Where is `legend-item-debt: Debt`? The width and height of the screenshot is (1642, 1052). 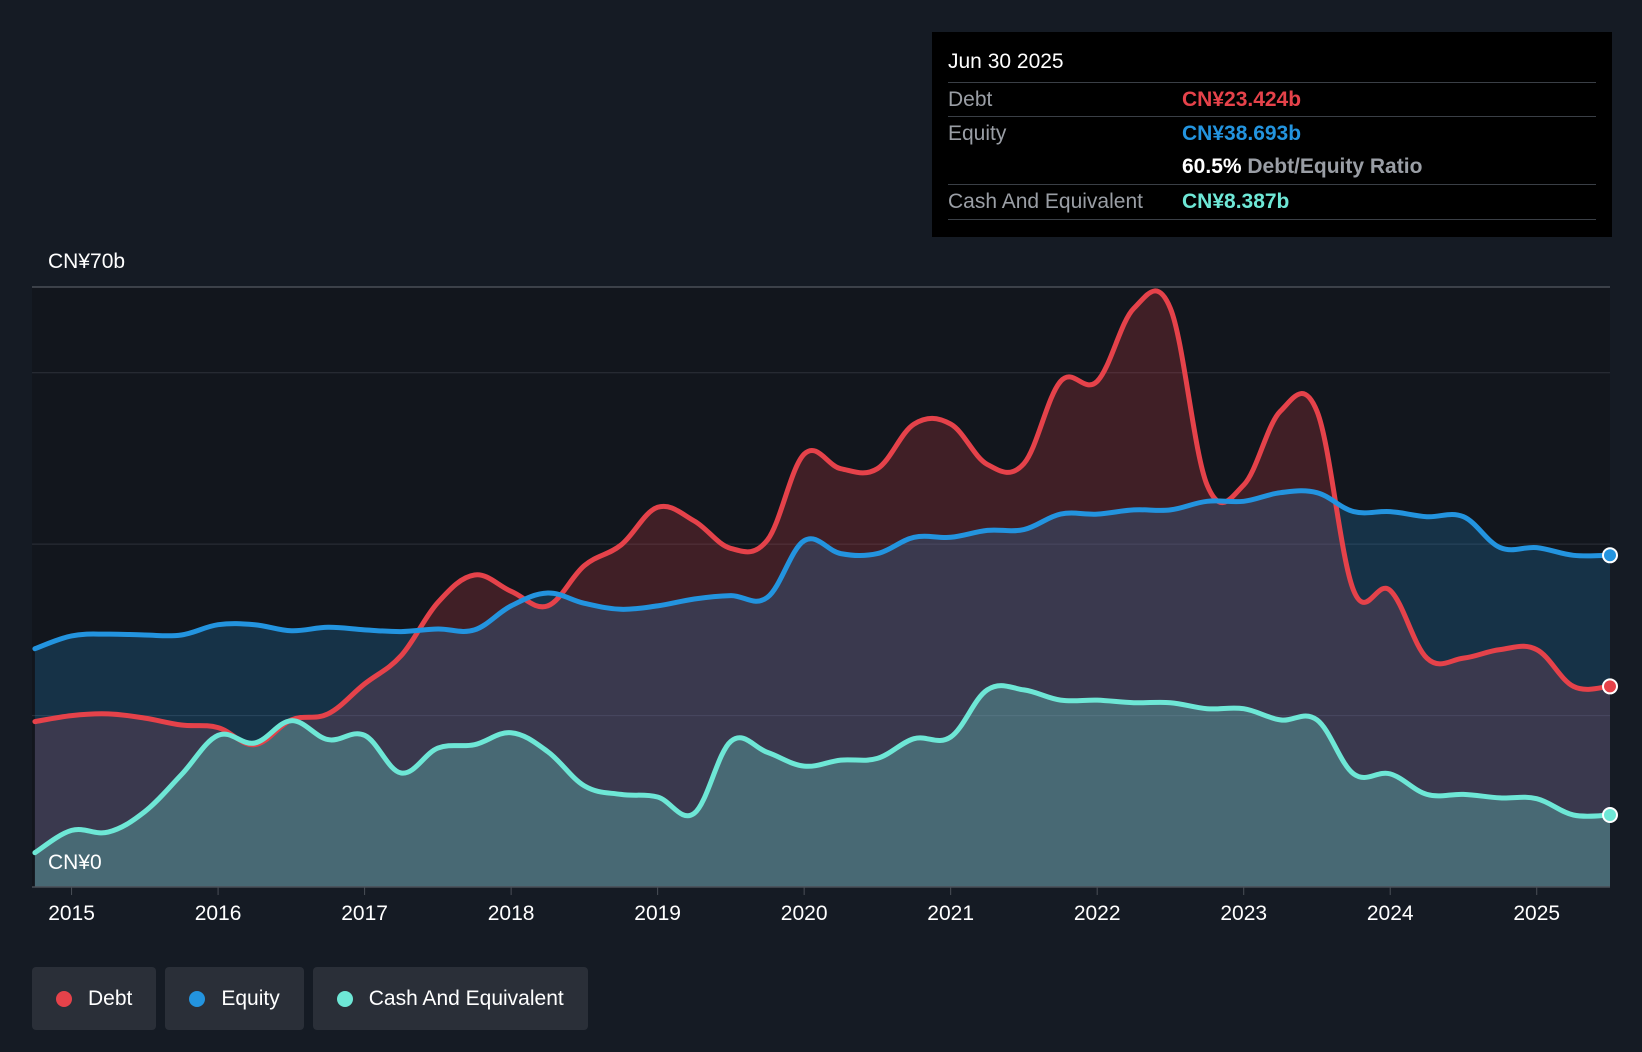
legend-item-debt: Debt is located at coordinates (94, 998).